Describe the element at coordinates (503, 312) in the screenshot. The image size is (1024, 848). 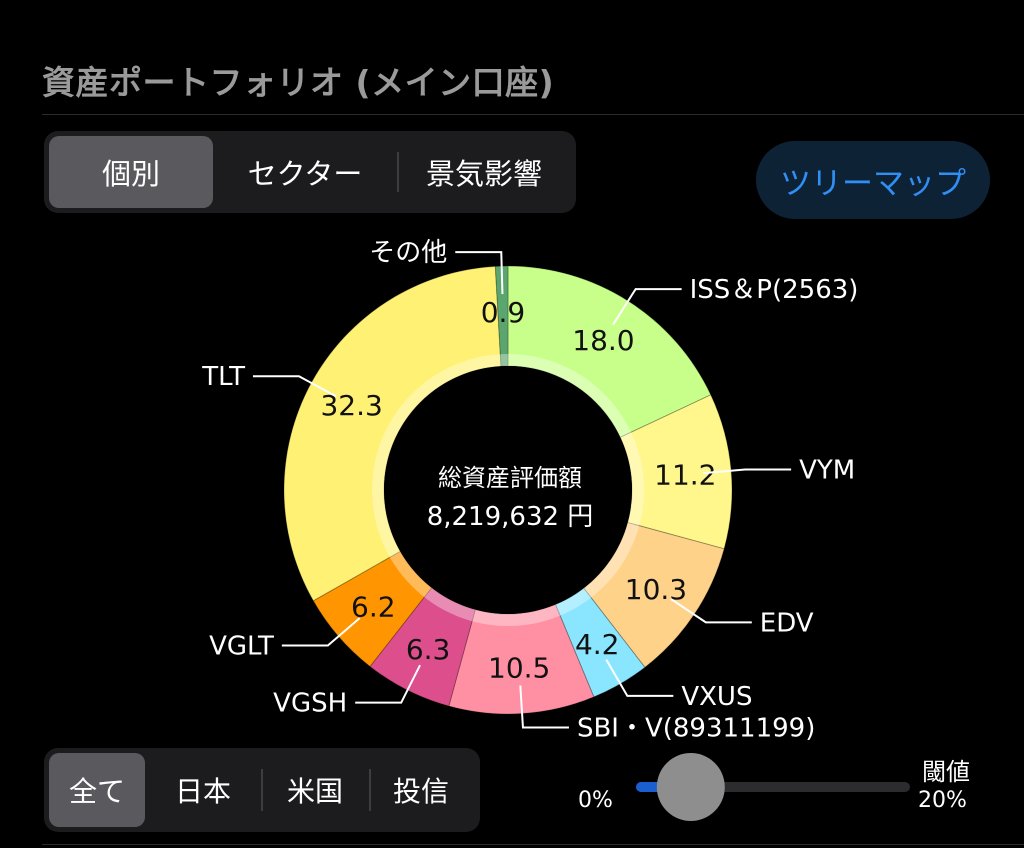
I see `slice-value-label: 0.9` at that location.